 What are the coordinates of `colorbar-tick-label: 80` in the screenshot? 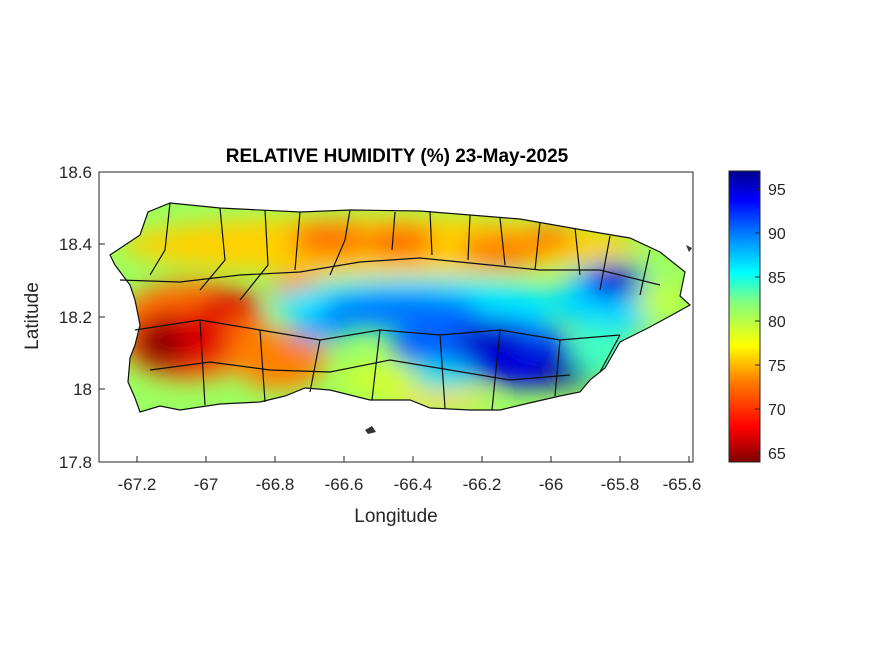 It's located at (777, 322).